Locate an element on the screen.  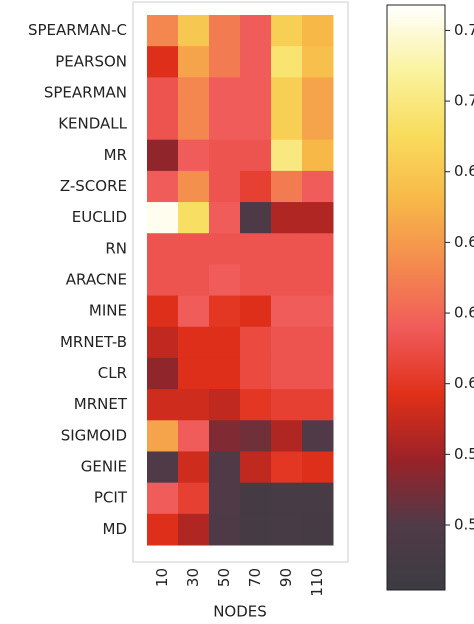
y-tick-label: EUCLID is located at coordinates (99, 217).